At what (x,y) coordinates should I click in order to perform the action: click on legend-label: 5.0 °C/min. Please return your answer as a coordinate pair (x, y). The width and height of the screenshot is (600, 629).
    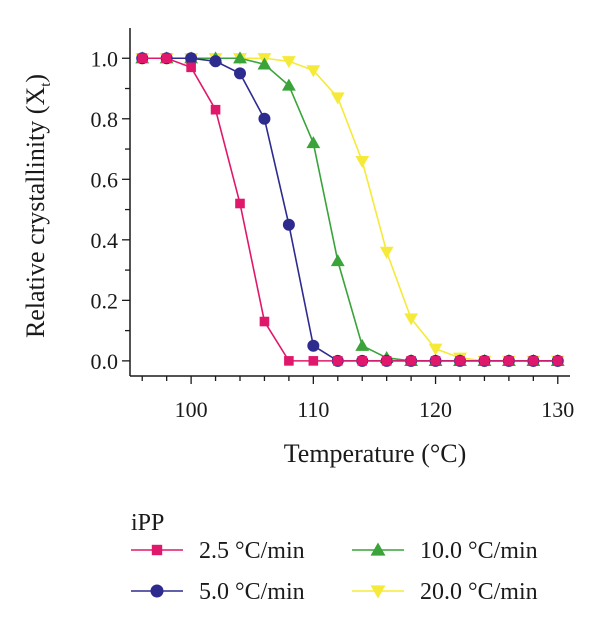
    Looking at the image, I should click on (252, 592).